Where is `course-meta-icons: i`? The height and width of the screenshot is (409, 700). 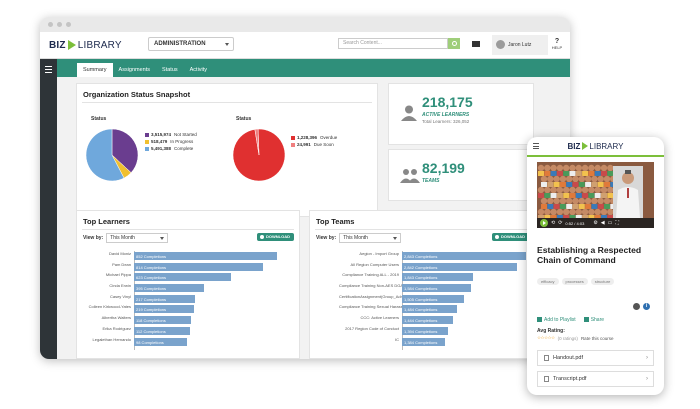
course-meta-icons: i is located at coordinates (641, 306).